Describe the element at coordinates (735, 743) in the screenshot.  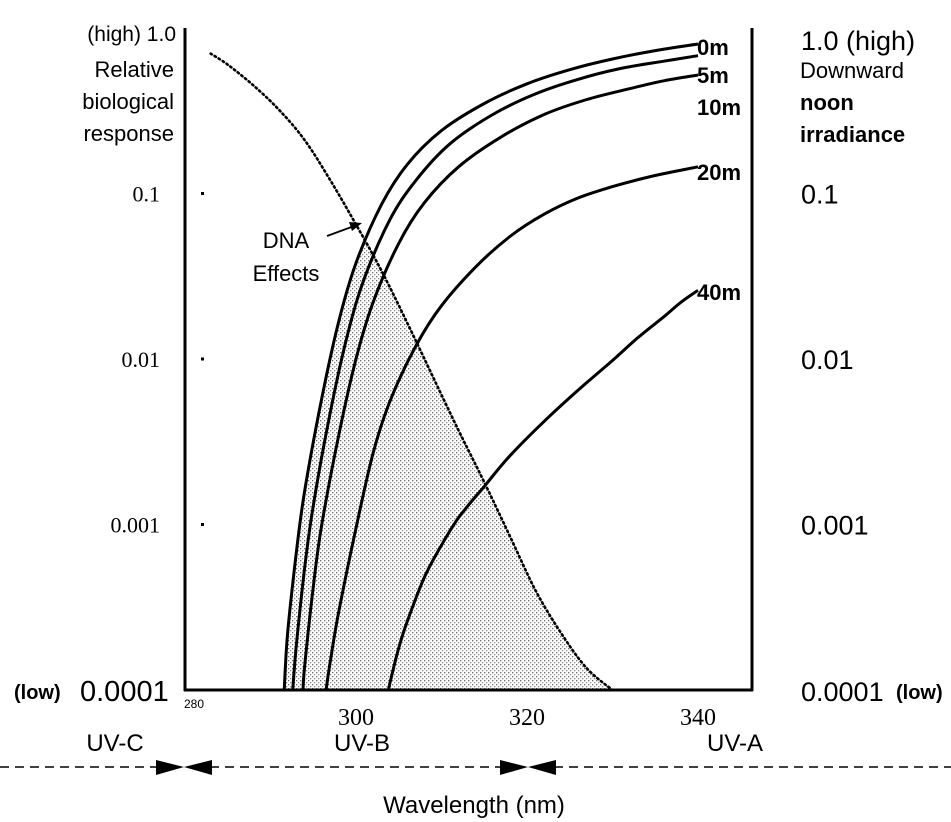
I see `band-label-uva: UV-A` at that location.